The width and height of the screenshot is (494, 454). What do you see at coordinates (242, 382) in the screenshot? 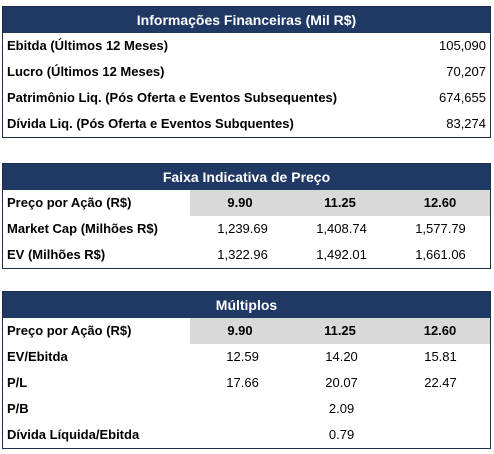
I see `row-value: 17.66` at bounding box center [242, 382].